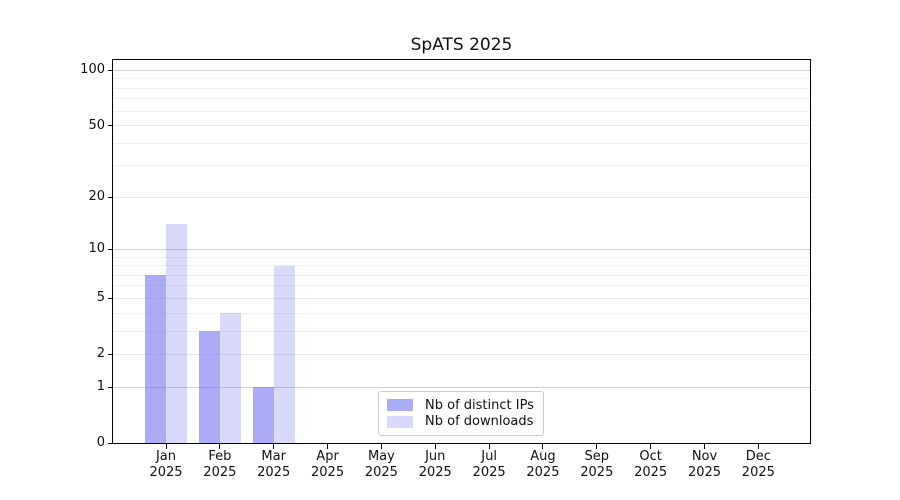 This screenshot has height=500, width=900. I want to click on x-tick-month: Nov, so click(704, 456).